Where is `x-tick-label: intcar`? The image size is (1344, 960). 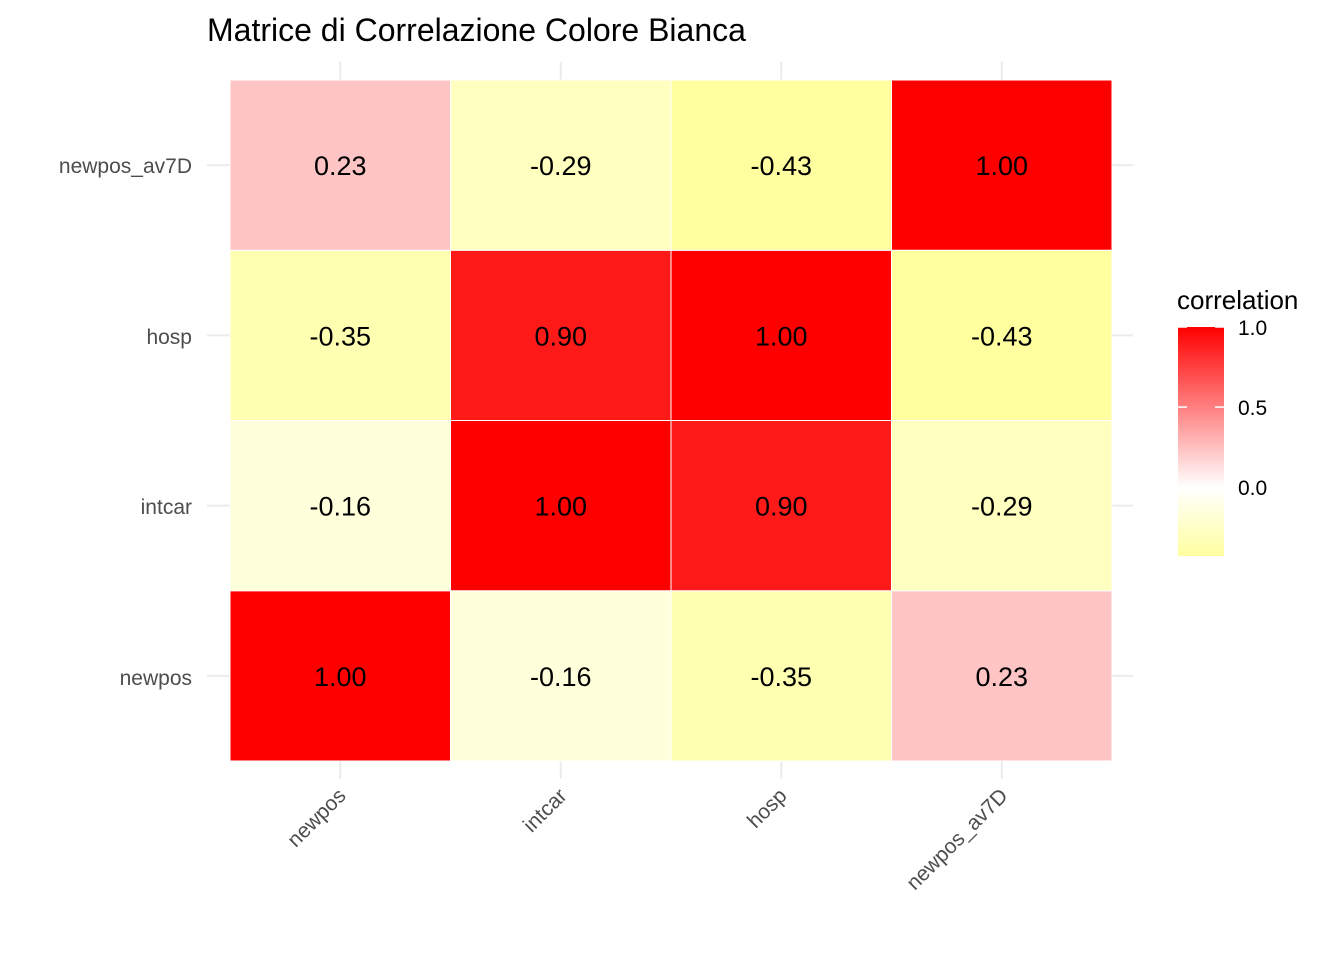
x-tick-label: intcar is located at coordinates (545, 810).